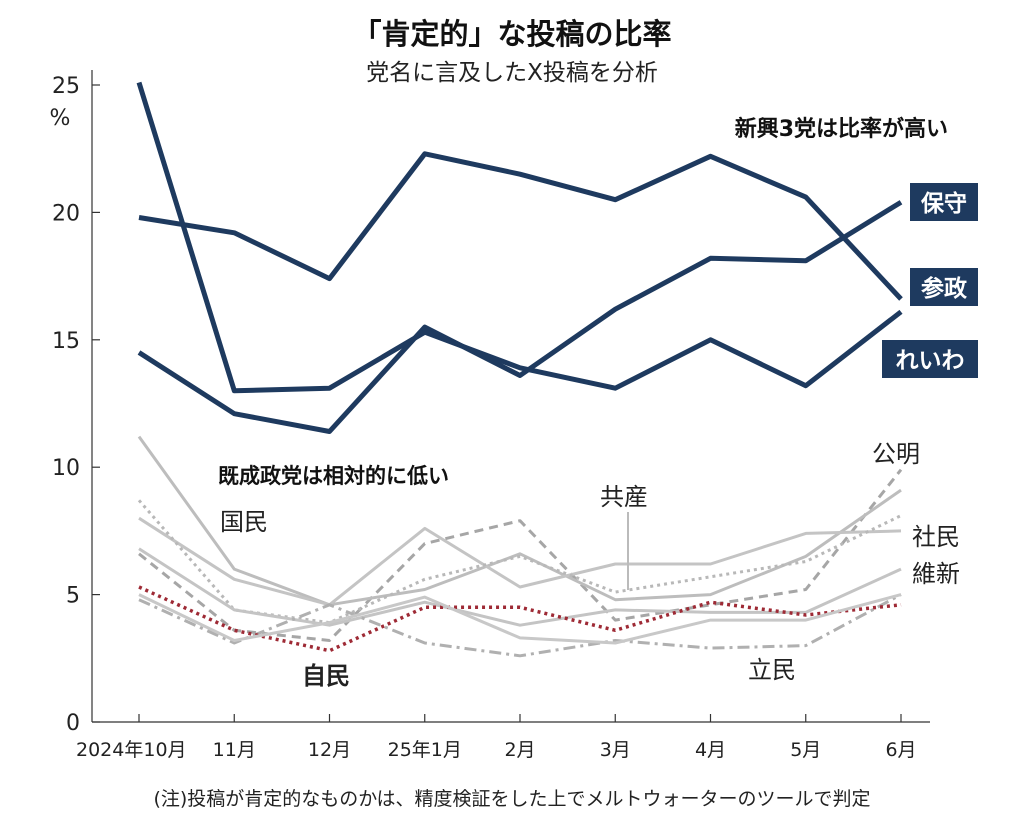 Image resolution: width=1024 pixels, height=829 pixels. I want to click on y-tick-label: 0, so click(73, 723).